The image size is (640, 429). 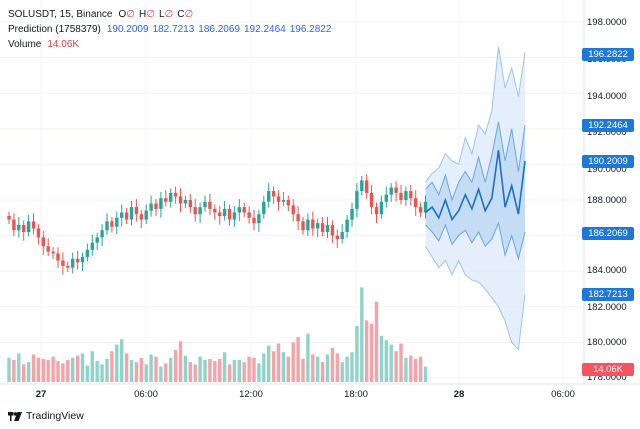 I want to click on ohlc-high: H∅, so click(x=147, y=14).